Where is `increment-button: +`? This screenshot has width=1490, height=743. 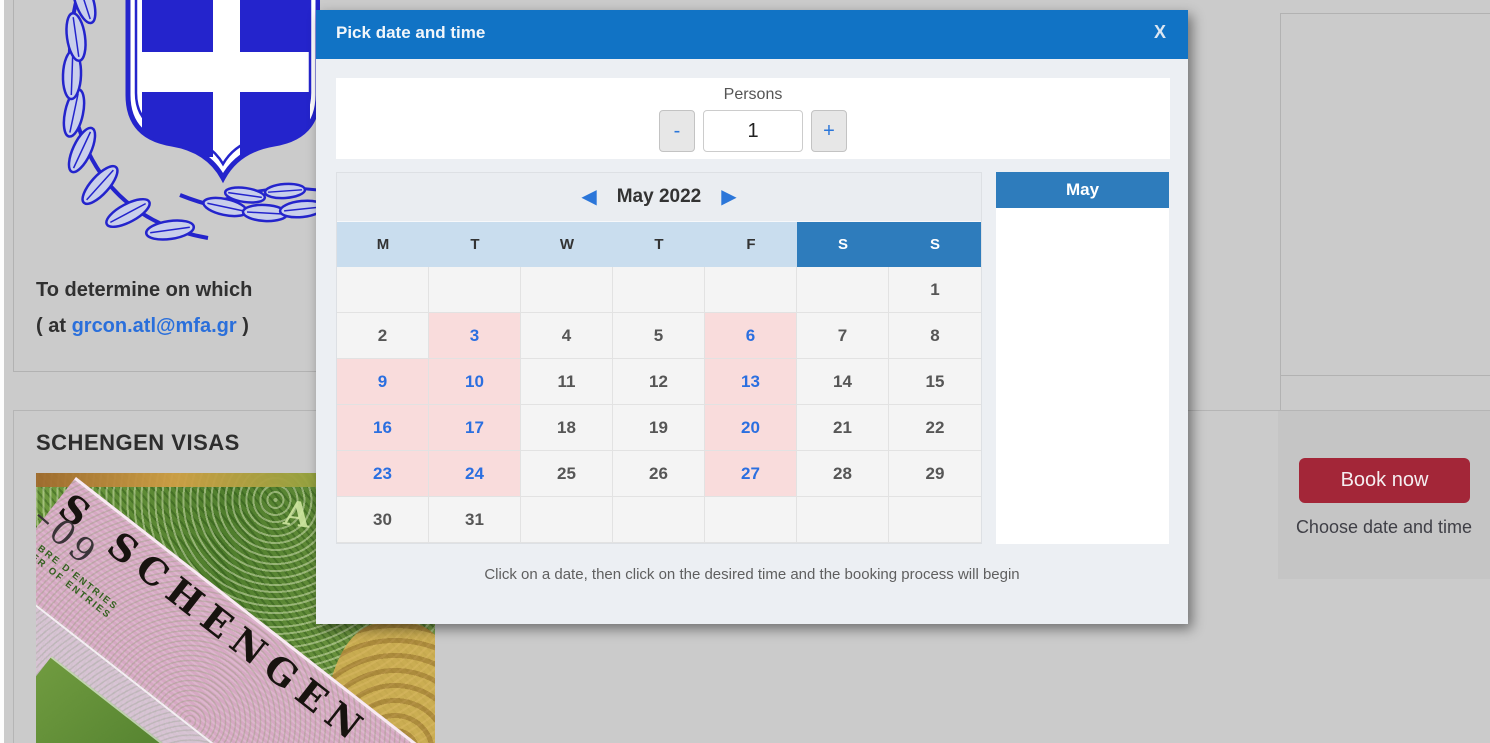
increment-button: + is located at coordinates (829, 131).